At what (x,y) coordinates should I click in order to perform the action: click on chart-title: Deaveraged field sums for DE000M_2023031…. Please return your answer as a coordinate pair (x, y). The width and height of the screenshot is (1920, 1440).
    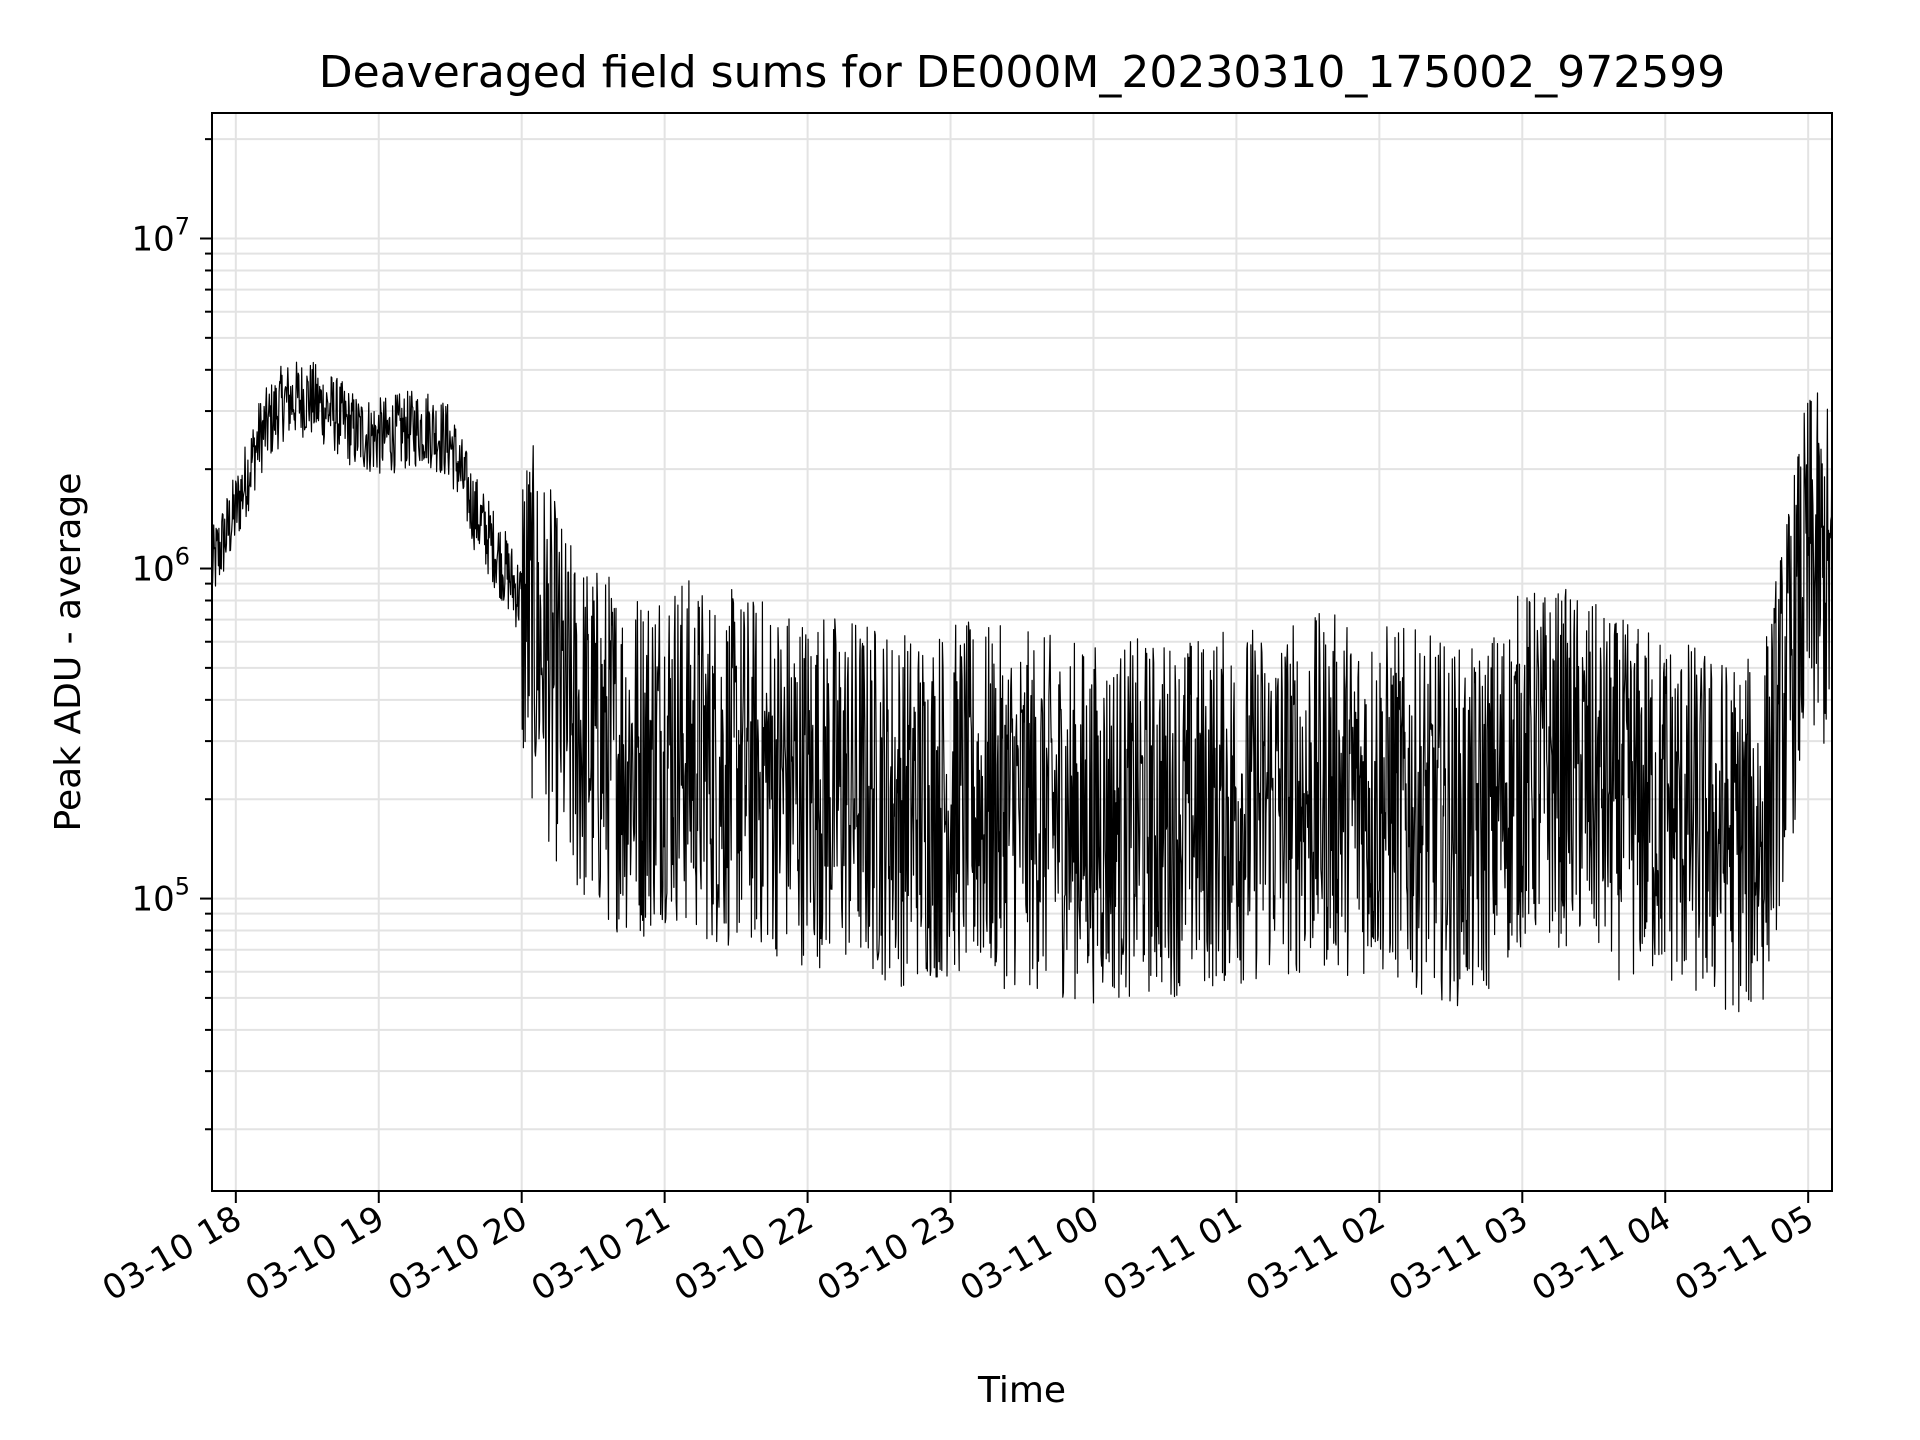
    Looking at the image, I should click on (1022, 72).